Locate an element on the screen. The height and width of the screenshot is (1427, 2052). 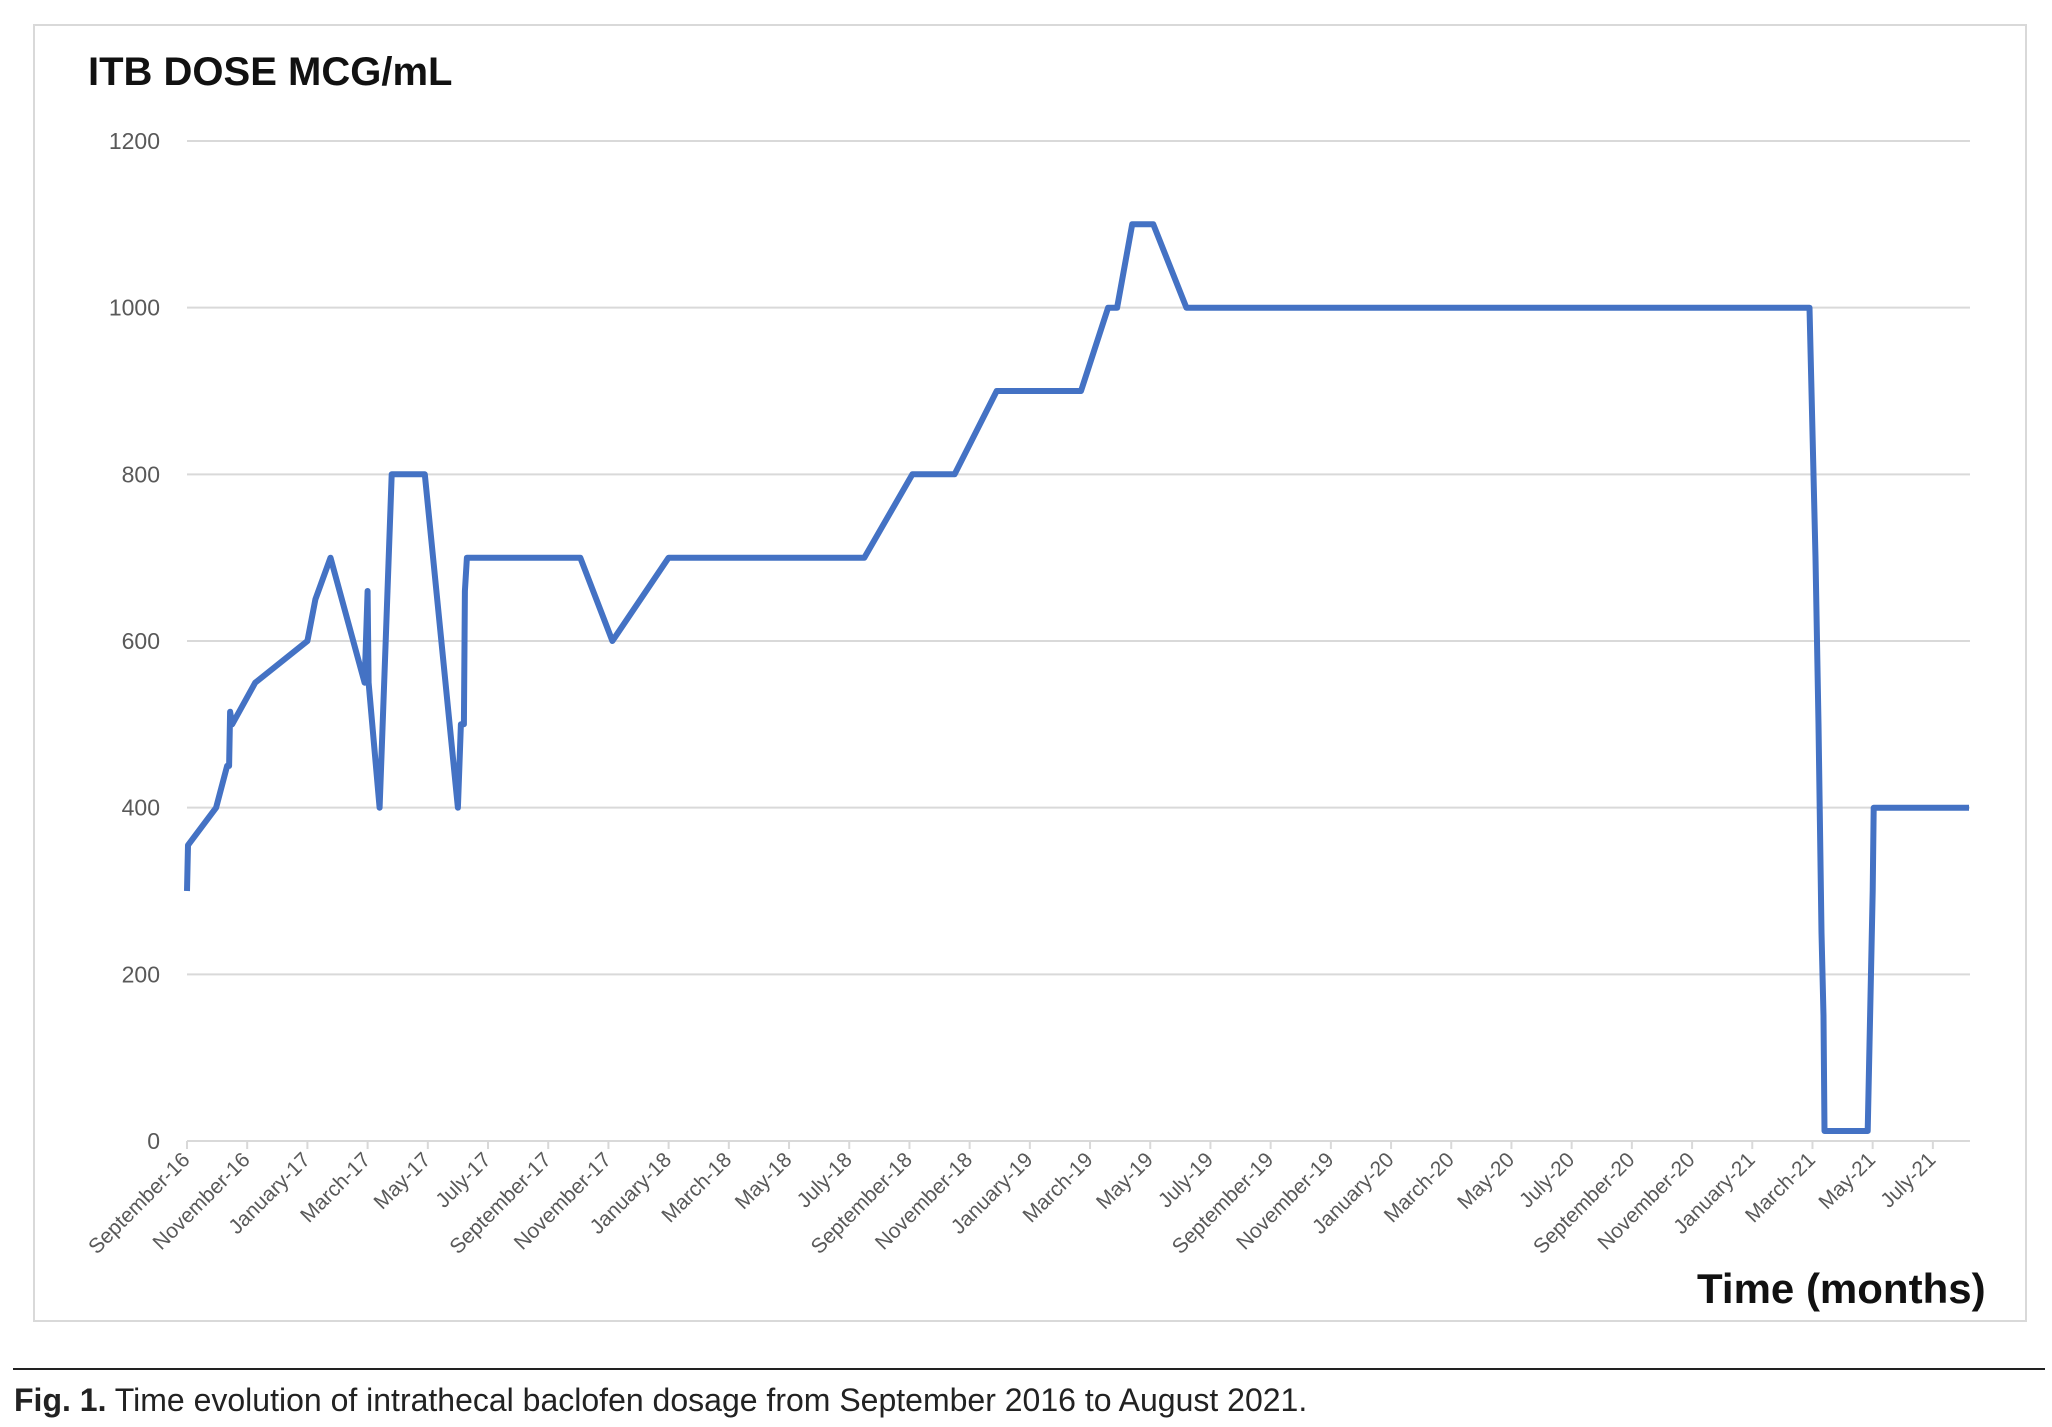
caption-label: Fig. 1. is located at coordinates (60, 1400).